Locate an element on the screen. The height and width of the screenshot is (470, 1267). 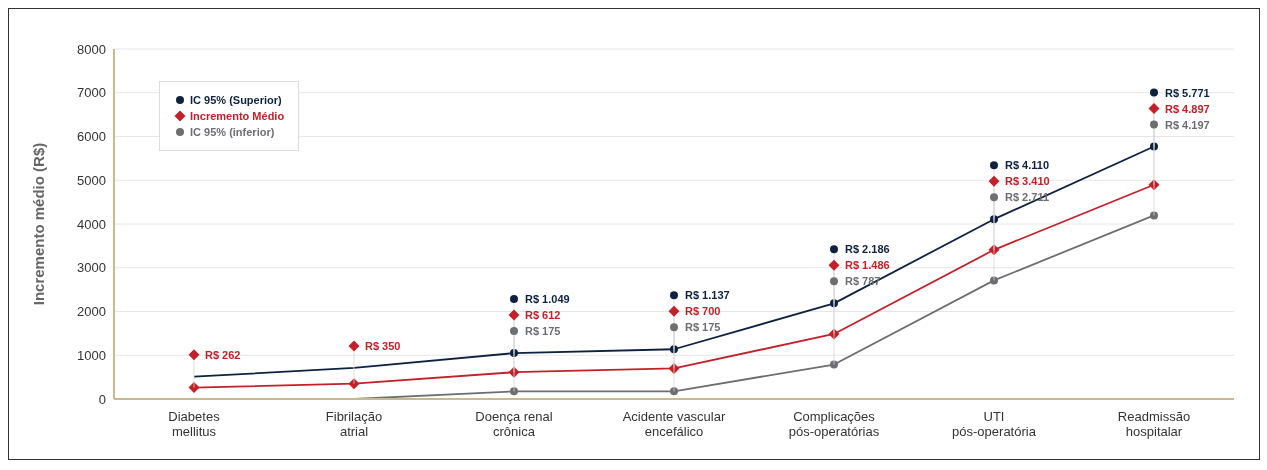
legend-label: IC 95% (inferior) is located at coordinates (232, 132).